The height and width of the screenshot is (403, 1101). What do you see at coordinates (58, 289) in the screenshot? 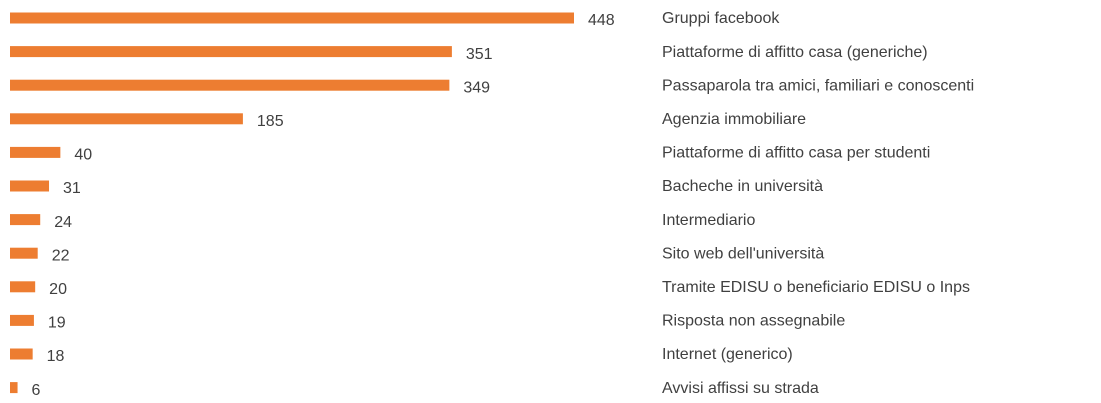
I see `value-label: 20` at bounding box center [58, 289].